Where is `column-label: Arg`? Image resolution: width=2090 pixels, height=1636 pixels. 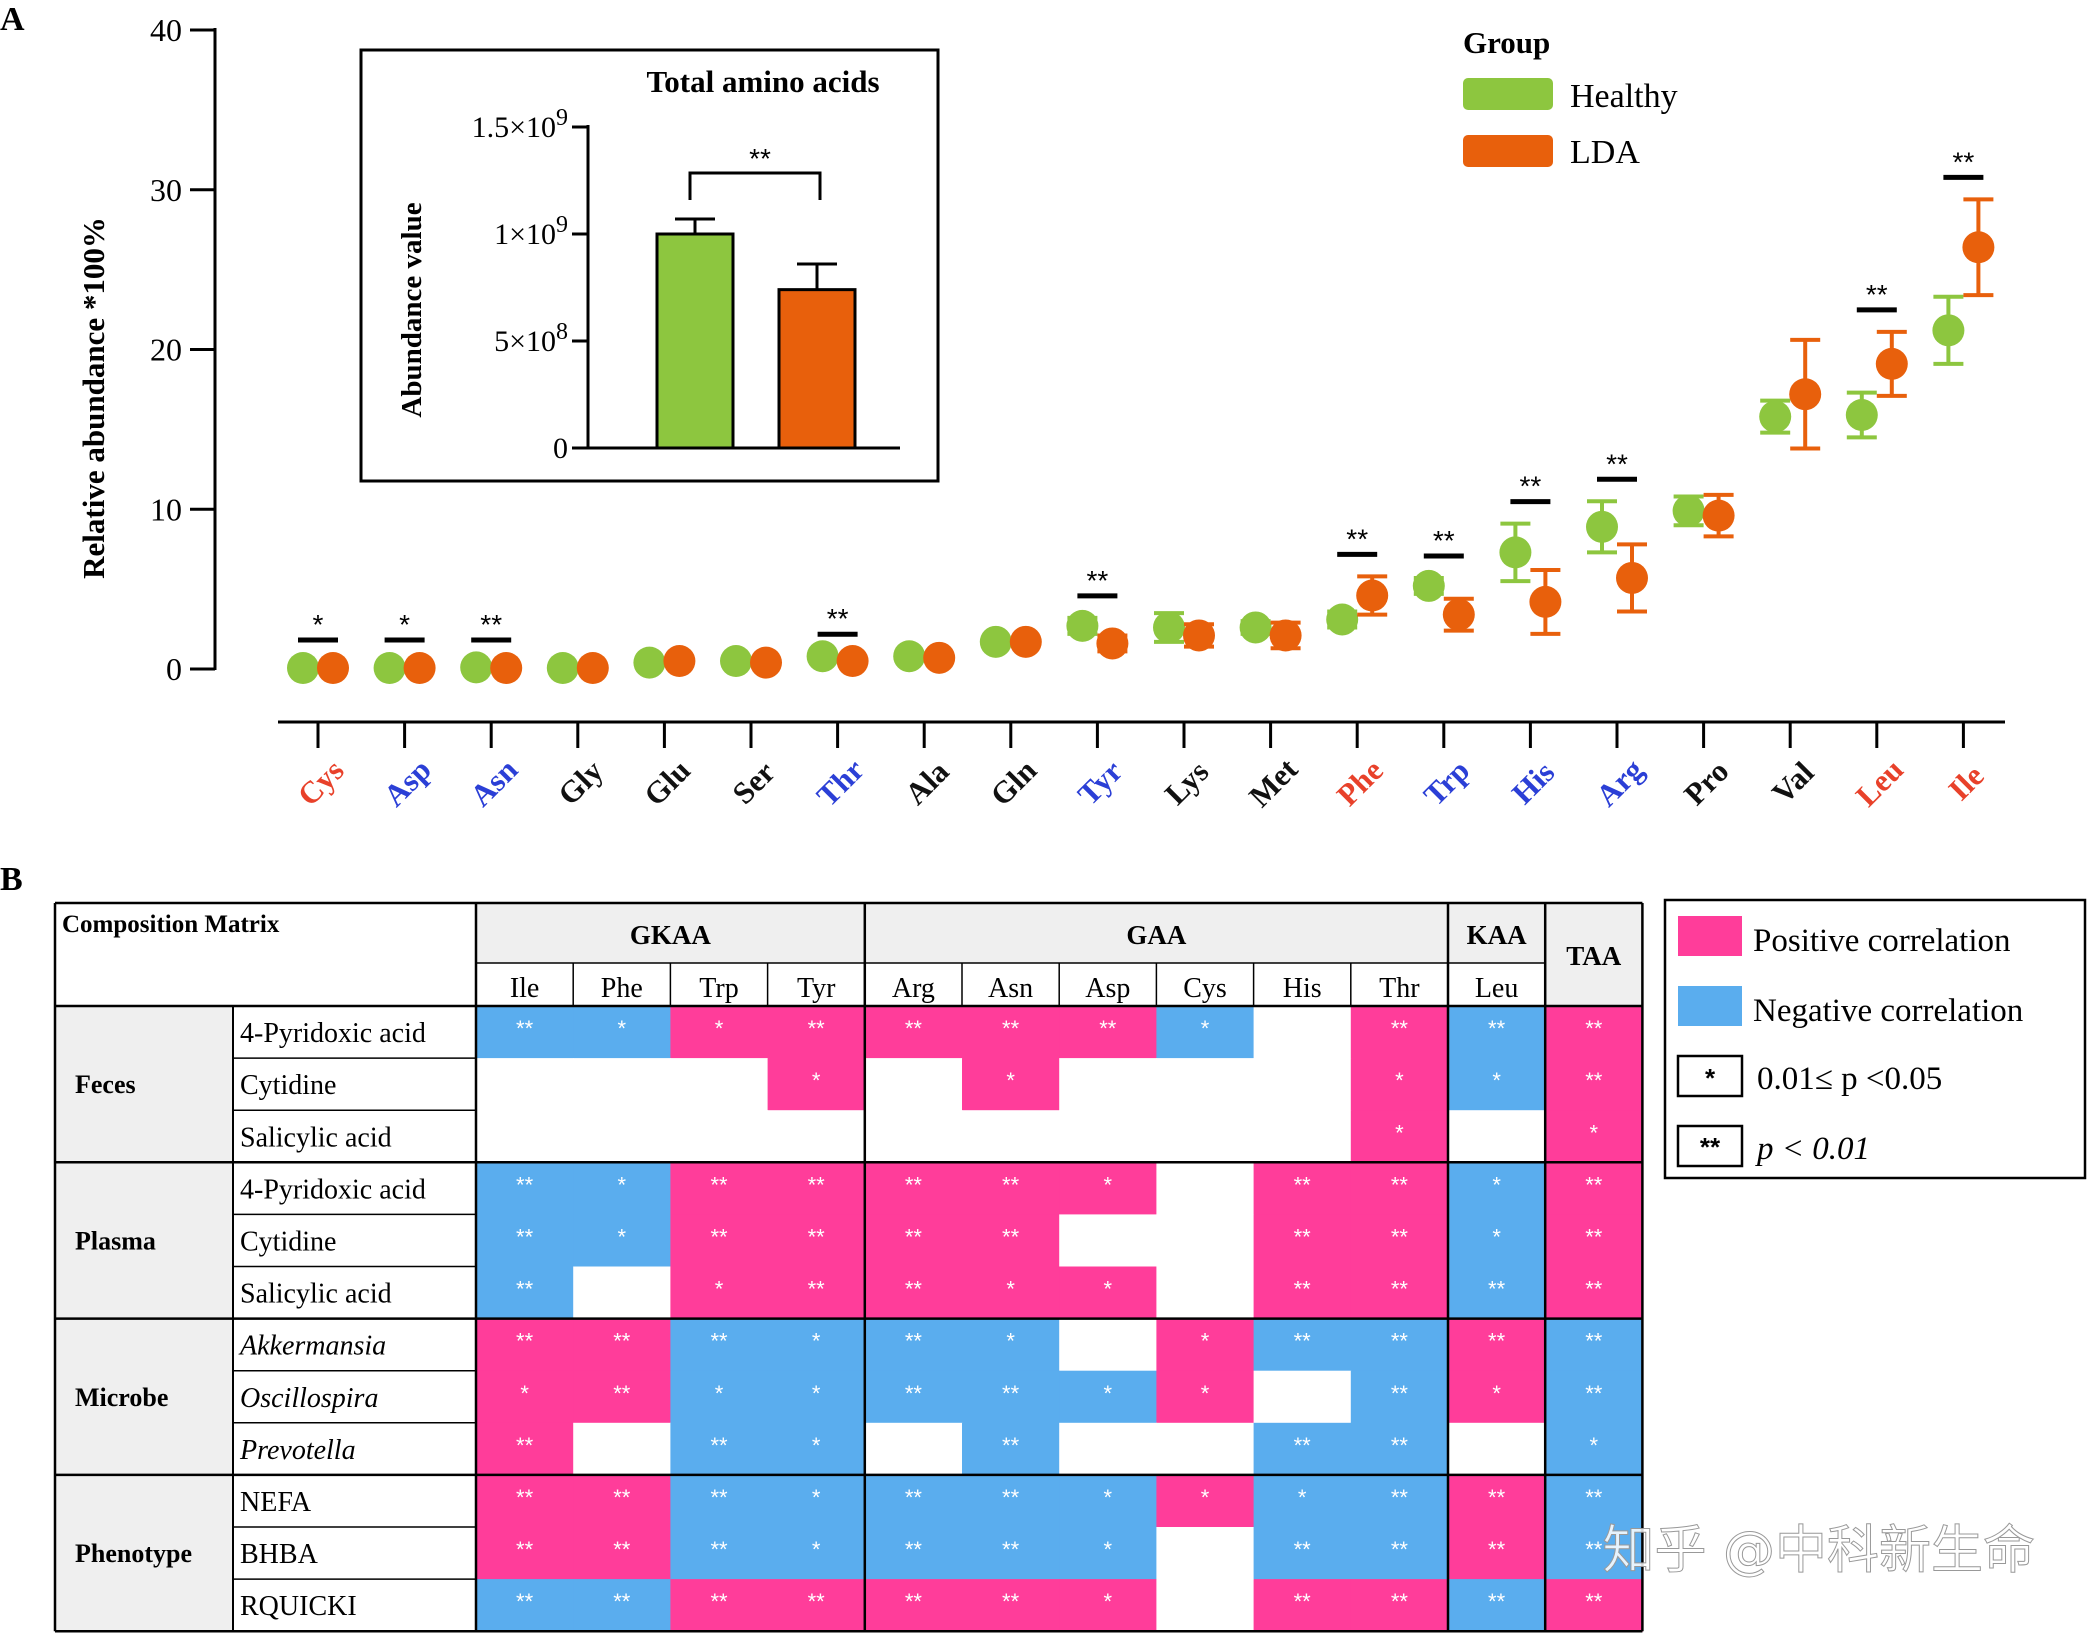
column-label: Arg is located at coordinates (913, 988).